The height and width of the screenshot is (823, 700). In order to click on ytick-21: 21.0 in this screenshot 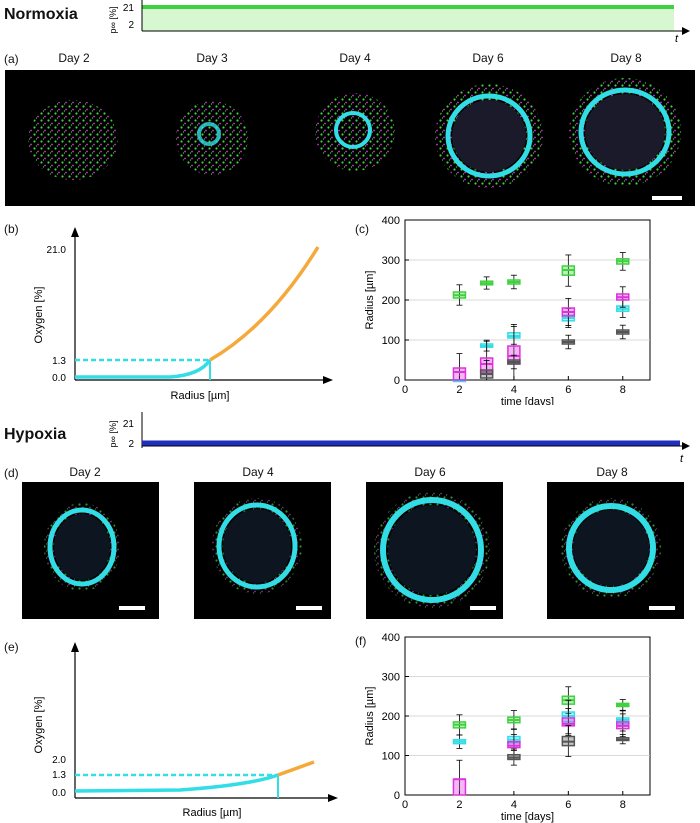, I will do `click(57, 250)`.